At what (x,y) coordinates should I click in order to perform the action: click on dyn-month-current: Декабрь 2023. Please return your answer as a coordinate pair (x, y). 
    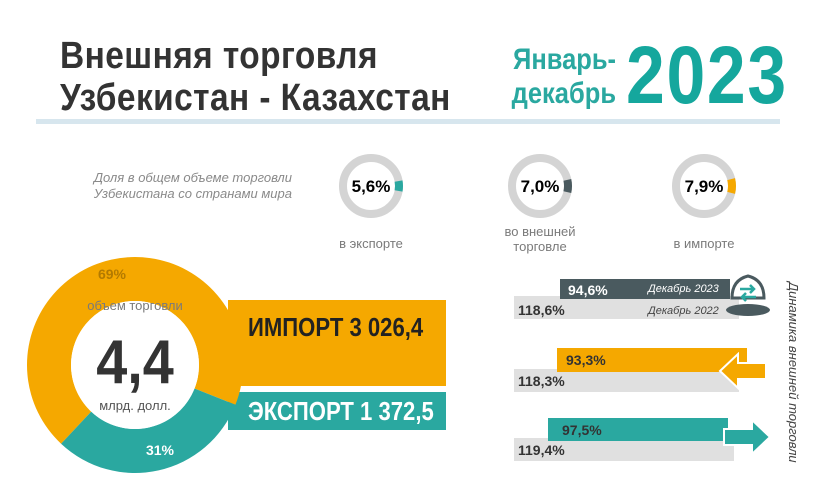
    Looking at the image, I should click on (683, 289).